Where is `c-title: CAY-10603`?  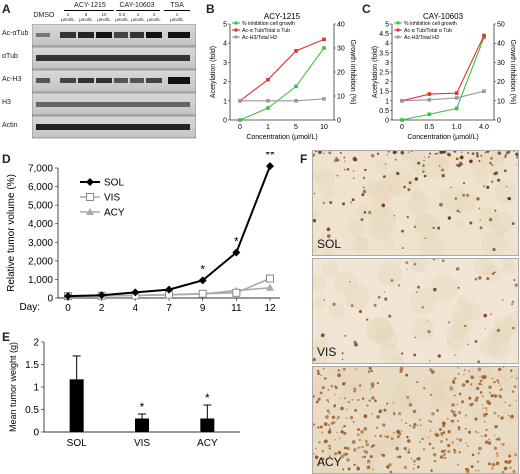 c-title: CAY-10603 is located at coordinates (443, 16).